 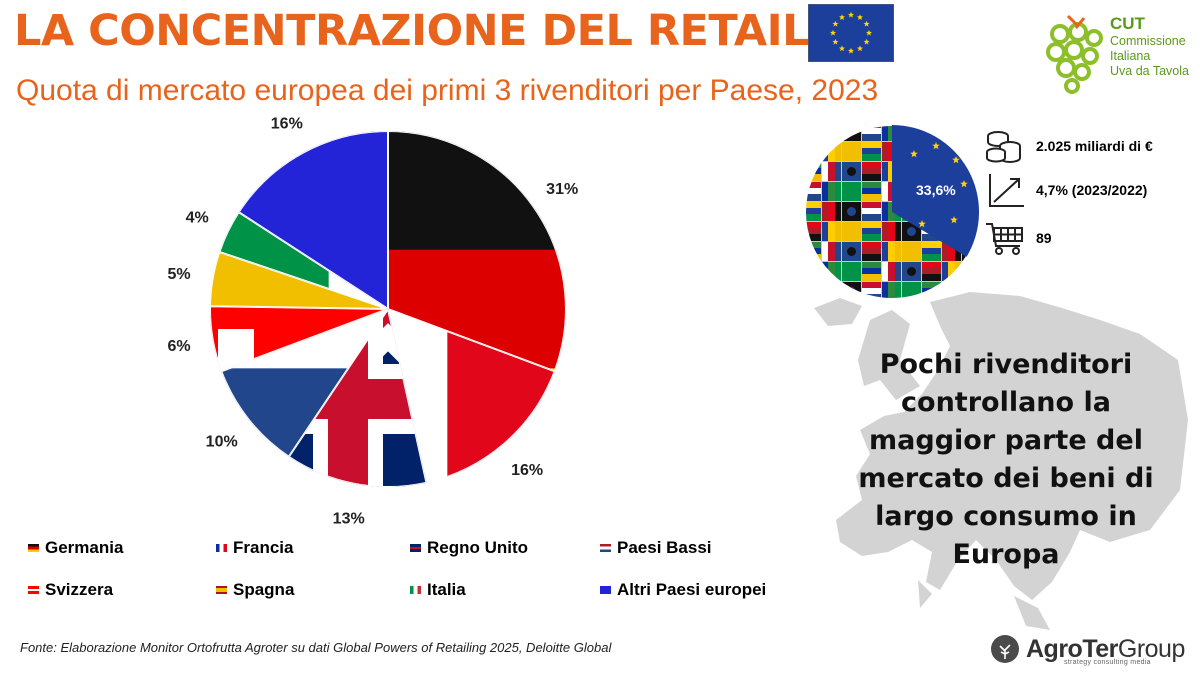 I want to click on pie-slice-paesi-bassi, so click(x=304, y=383).